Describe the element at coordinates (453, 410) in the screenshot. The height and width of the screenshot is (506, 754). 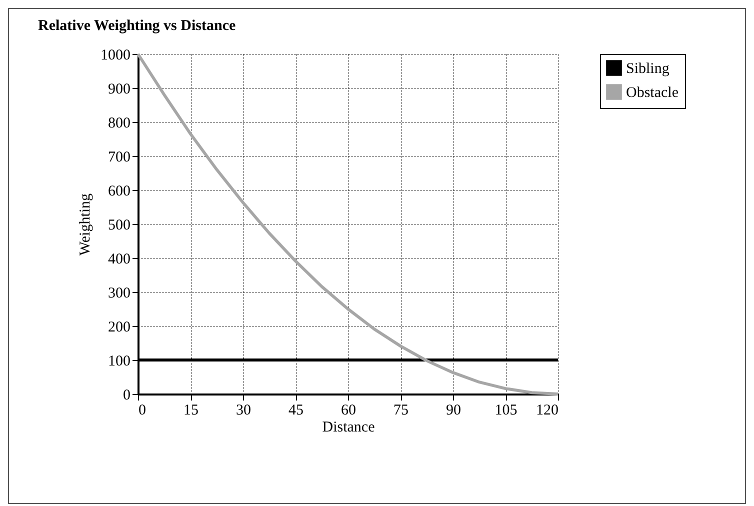
I see `x-tick-label: 90` at that location.